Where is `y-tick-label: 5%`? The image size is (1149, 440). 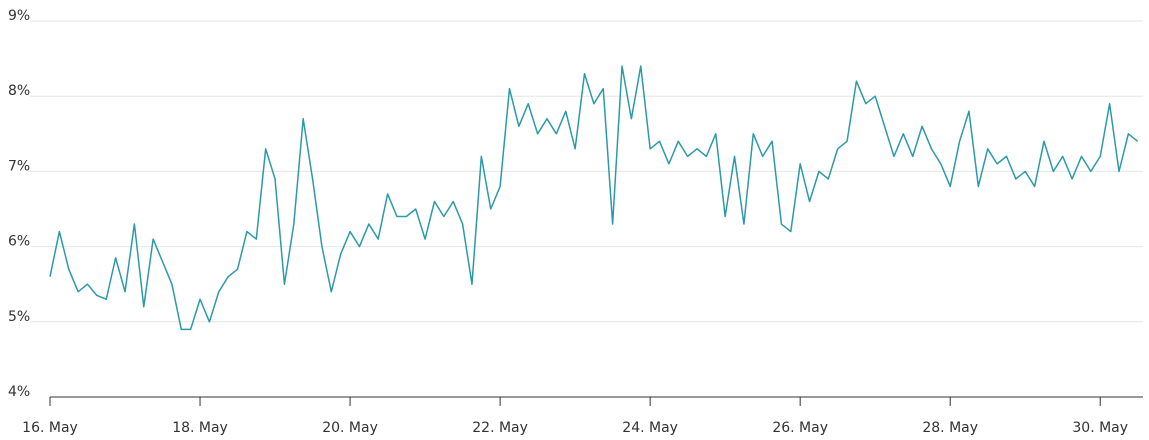
y-tick-label: 5% is located at coordinates (19, 317).